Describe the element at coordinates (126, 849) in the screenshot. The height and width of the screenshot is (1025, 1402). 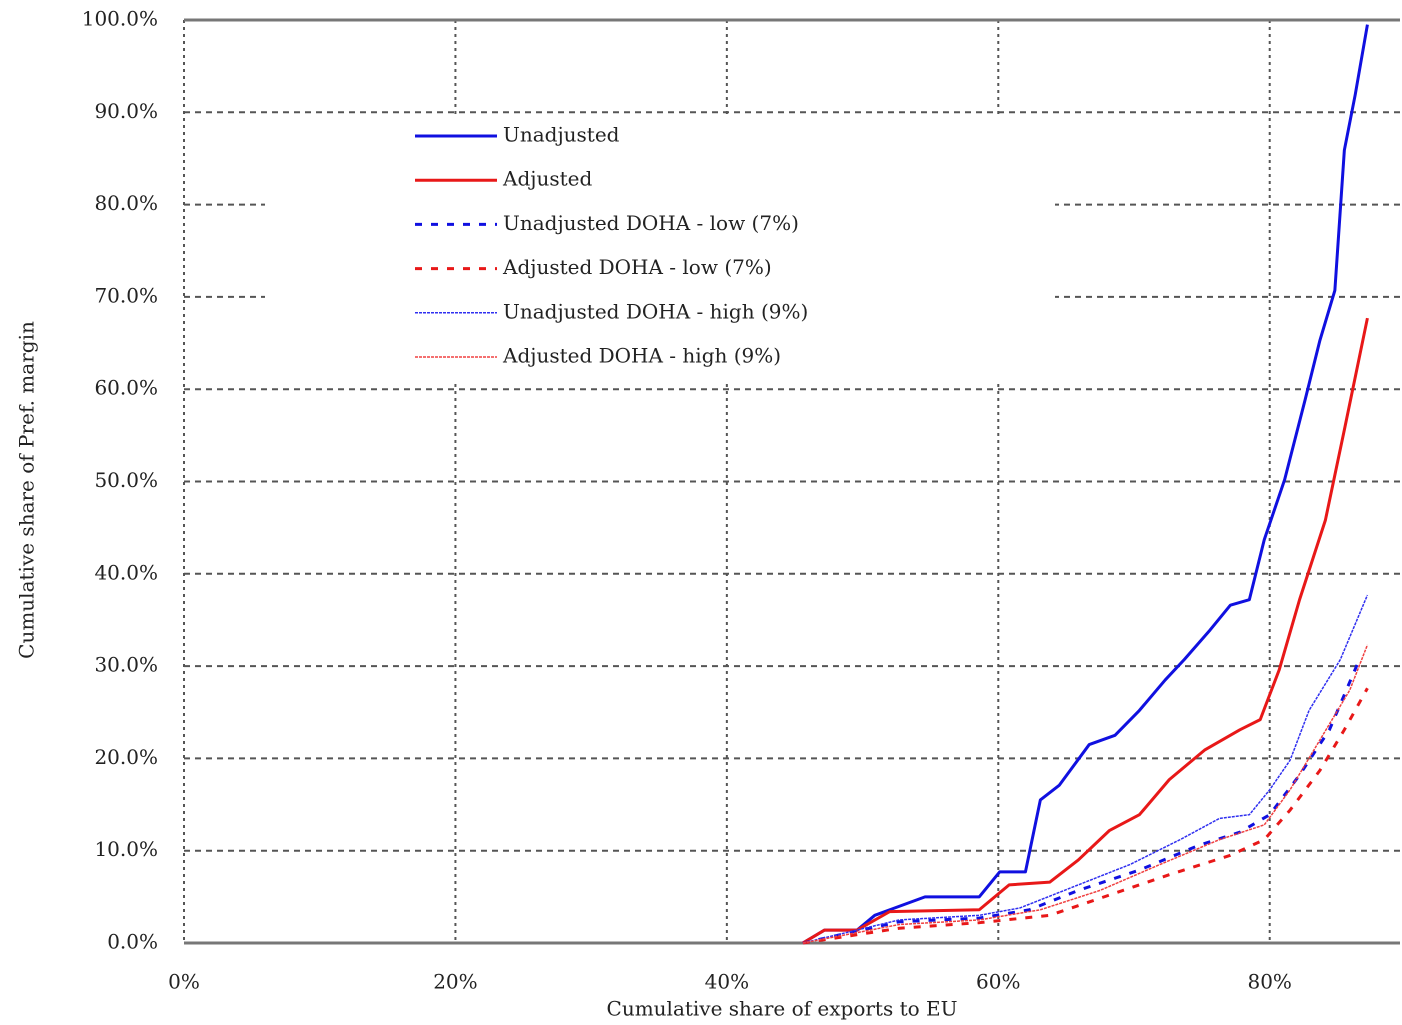
I see `y-tick-label: 10.0%` at that location.